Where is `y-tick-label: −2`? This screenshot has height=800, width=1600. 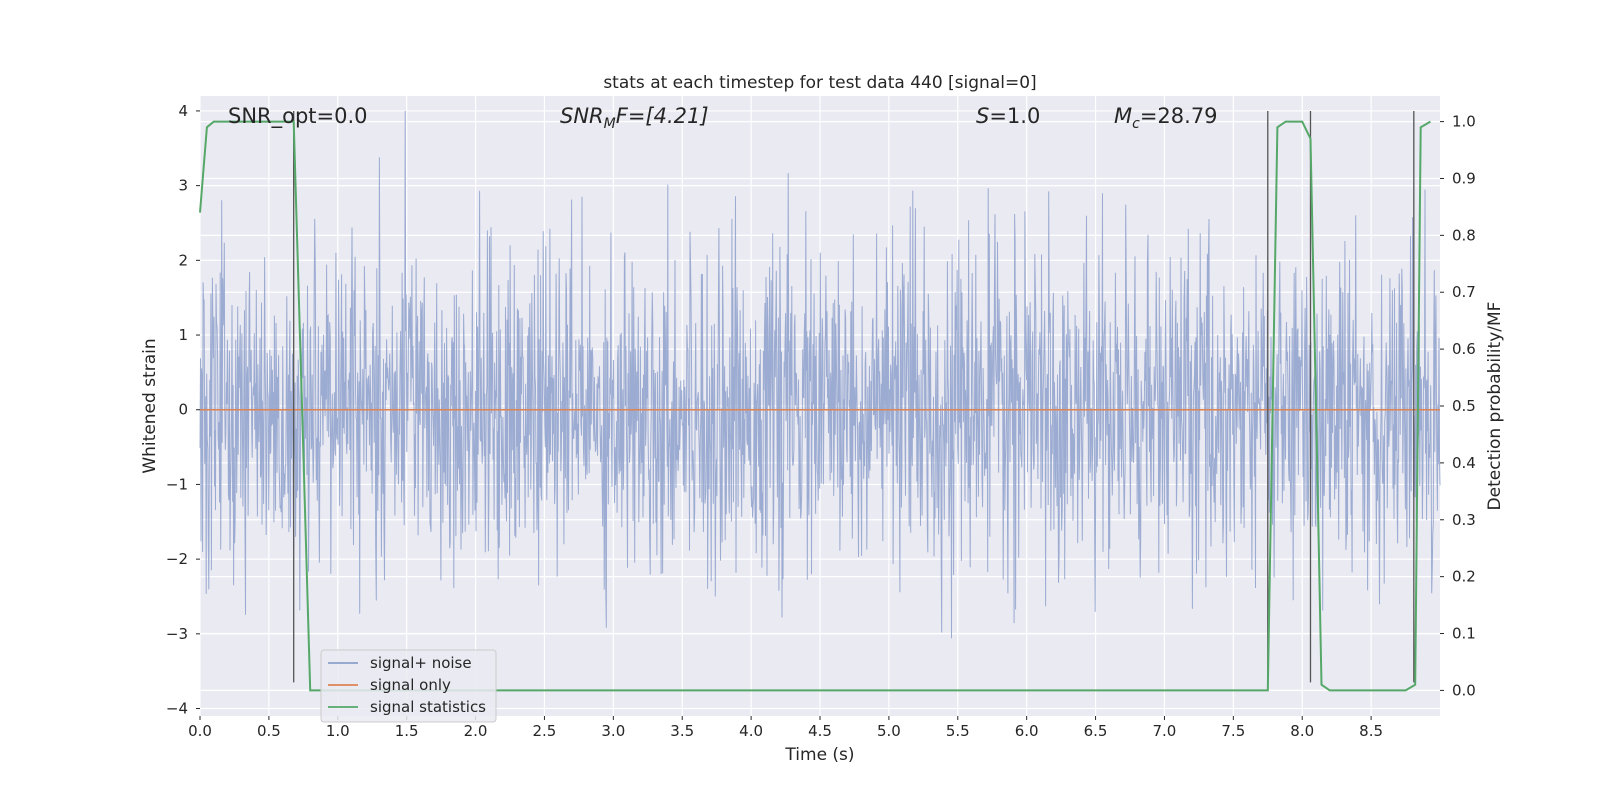 y-tick-label: −2 is located at coordinates (177, 559).